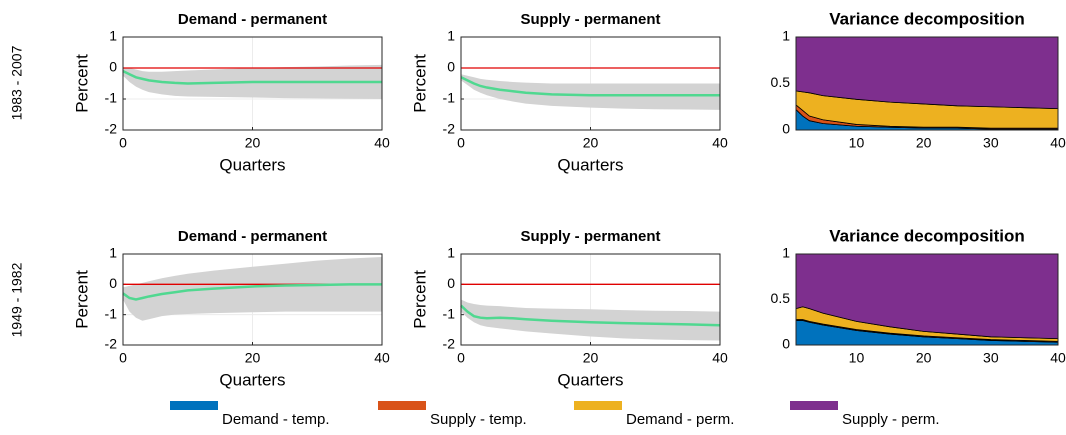 This screenshot has height=435, width=1066. Describe the element at coordinates (17, 299) in the screenshot. I see `row-label: 1949 - 1982` at that location.